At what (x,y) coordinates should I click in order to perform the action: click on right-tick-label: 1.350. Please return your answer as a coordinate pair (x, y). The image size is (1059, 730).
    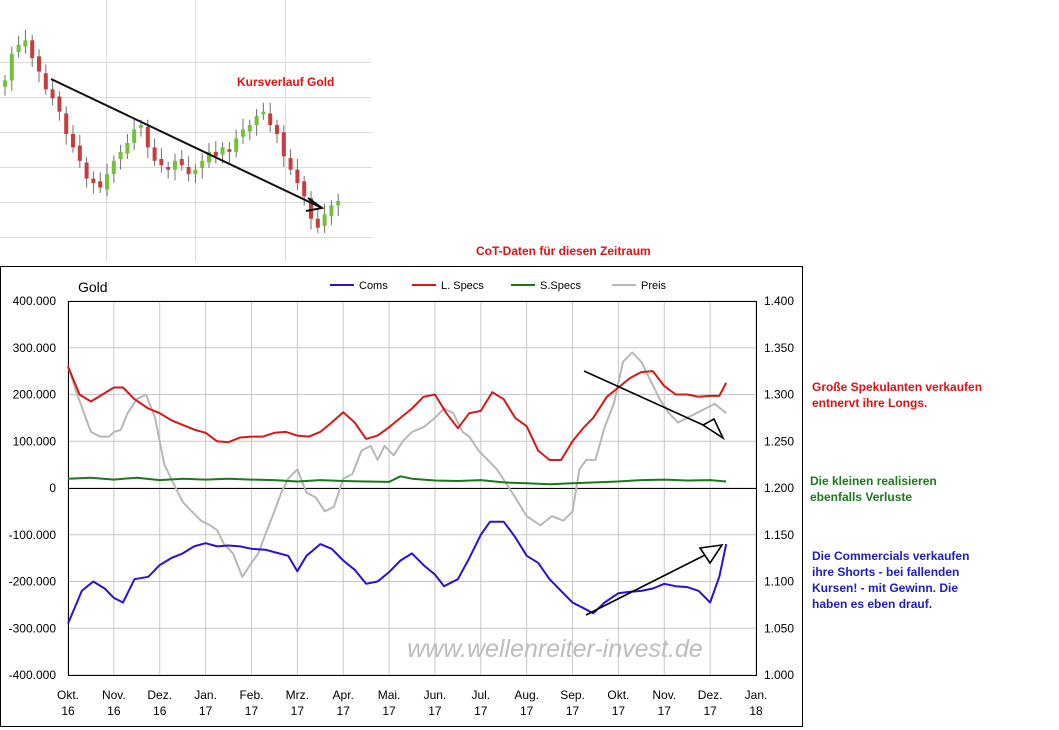
    Looking at the image, I should click on (779, 348).